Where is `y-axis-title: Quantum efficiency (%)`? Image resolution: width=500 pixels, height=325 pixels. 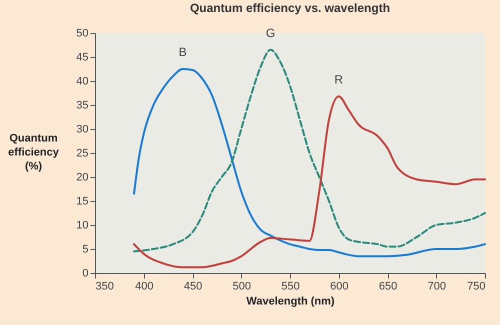
y-axis-title: Quantum efficiency (%) is located at coordinates (34, 152).